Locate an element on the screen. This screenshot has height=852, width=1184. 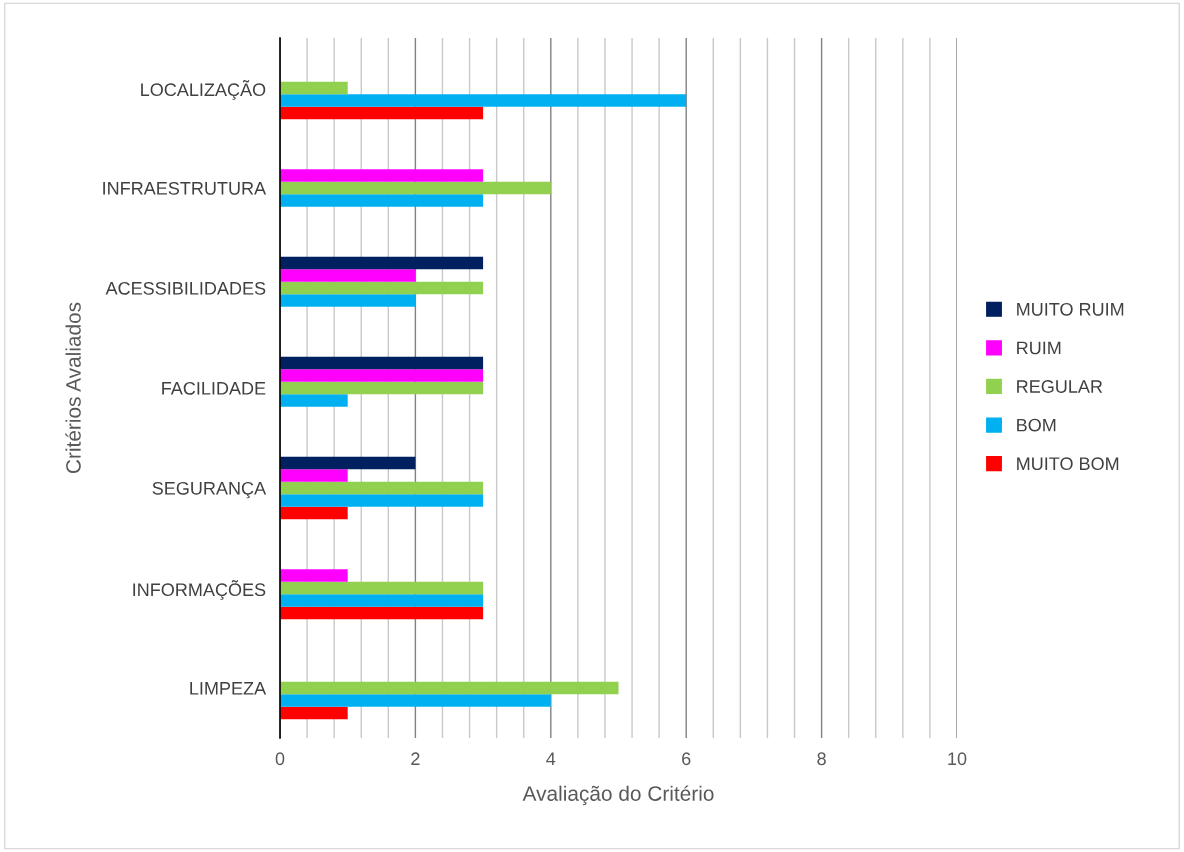
y-tick-label: INFRAESTRUTURA is located at coordinates (185, 188).